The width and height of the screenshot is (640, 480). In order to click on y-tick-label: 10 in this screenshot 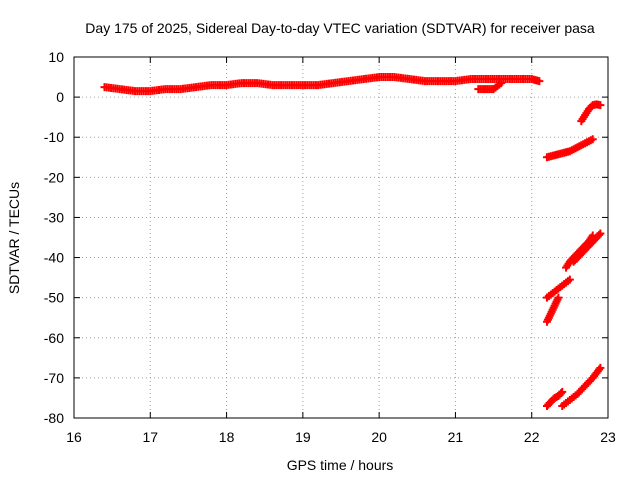, I will do `click(56, 57)`.